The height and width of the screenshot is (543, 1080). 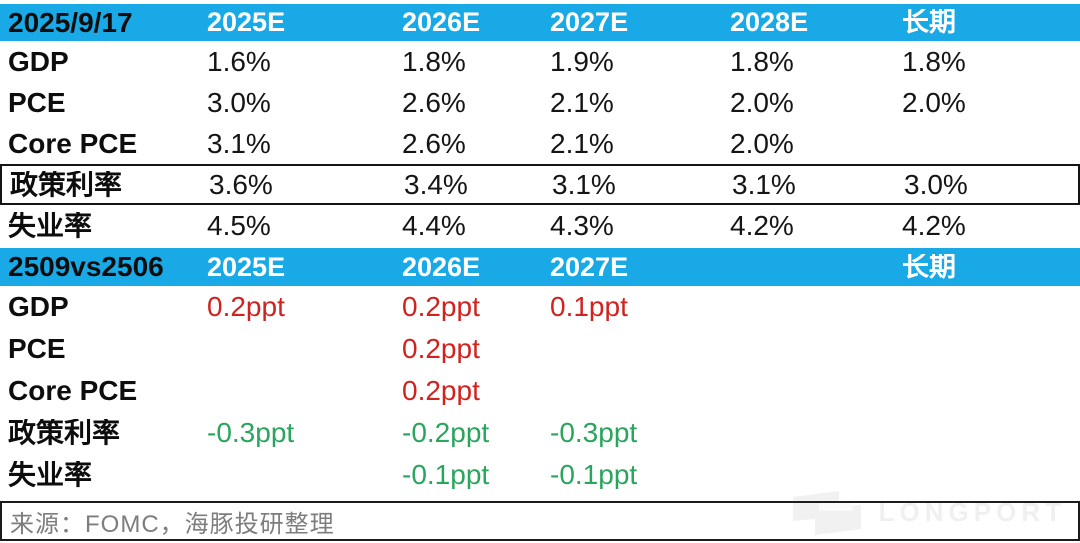 What do you see at coordinates (540, 143) in the screenshot?
I see `table-row-core-pce: Core PCE 3.1% 2.6% 2.1% 2.0%` at bounding box center [540, 143].